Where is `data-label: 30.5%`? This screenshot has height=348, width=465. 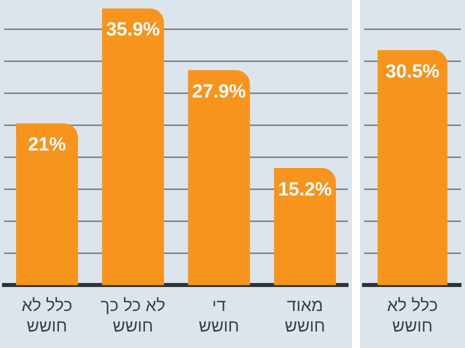
data-label: 30.5% is located at coordinates (413, 71).